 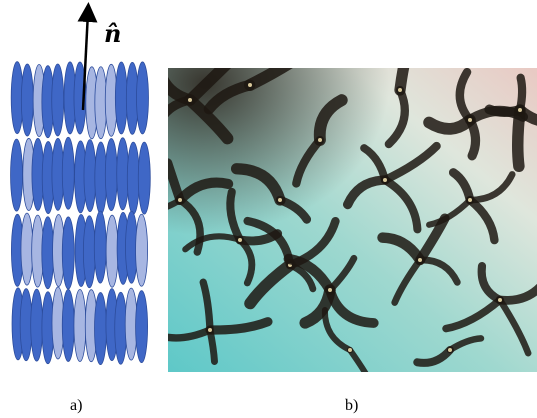 What do you see at coordinates (87, 56) in the screenshot?
I see `director-arrow` at bounding box center [87, 56].